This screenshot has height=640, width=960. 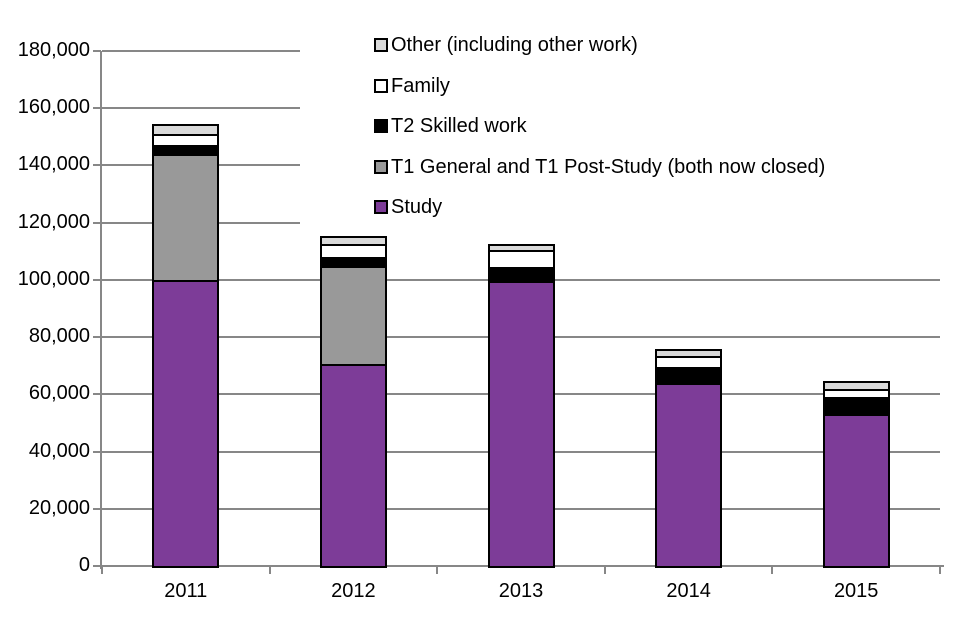 What do you see at coordinates (856, 407) in the screenshot?
I see `bar-segment-2015-t2-skilled-work` at bounding box center [856, 407].